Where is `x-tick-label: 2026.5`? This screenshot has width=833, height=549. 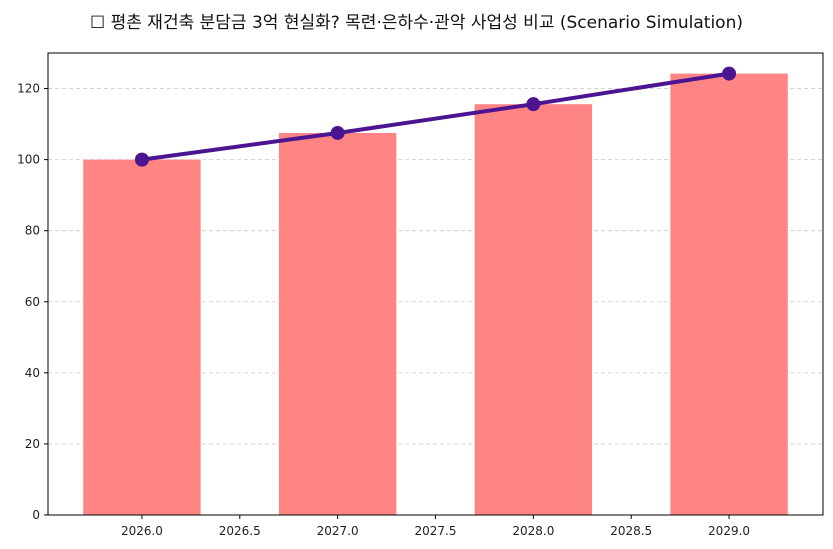 x-tick-label: 2026.5 is located at coordinates (240, 531).